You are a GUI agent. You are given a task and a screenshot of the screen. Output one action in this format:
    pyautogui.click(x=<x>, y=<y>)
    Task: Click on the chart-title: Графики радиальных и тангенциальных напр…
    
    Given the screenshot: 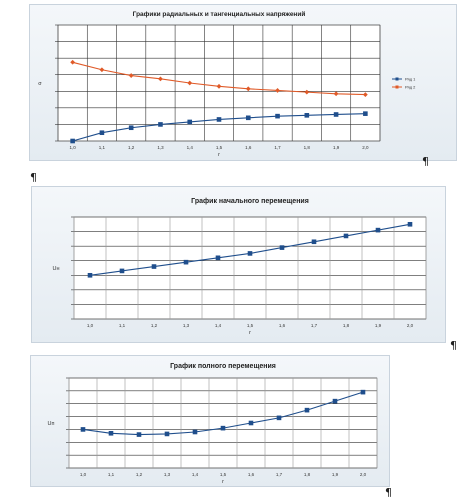 What is the action you would take?
    pyautogui.click(x=219, y=14)
    